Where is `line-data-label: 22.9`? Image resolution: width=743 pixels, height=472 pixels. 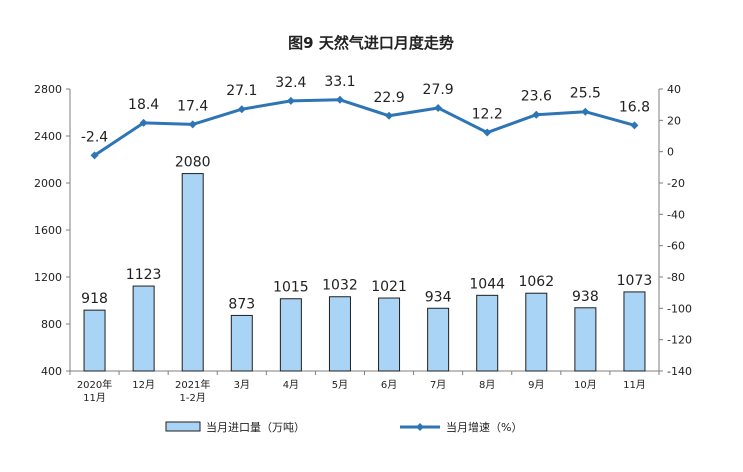
line-data-label: 22.9 is located at coordinates (388, 98).